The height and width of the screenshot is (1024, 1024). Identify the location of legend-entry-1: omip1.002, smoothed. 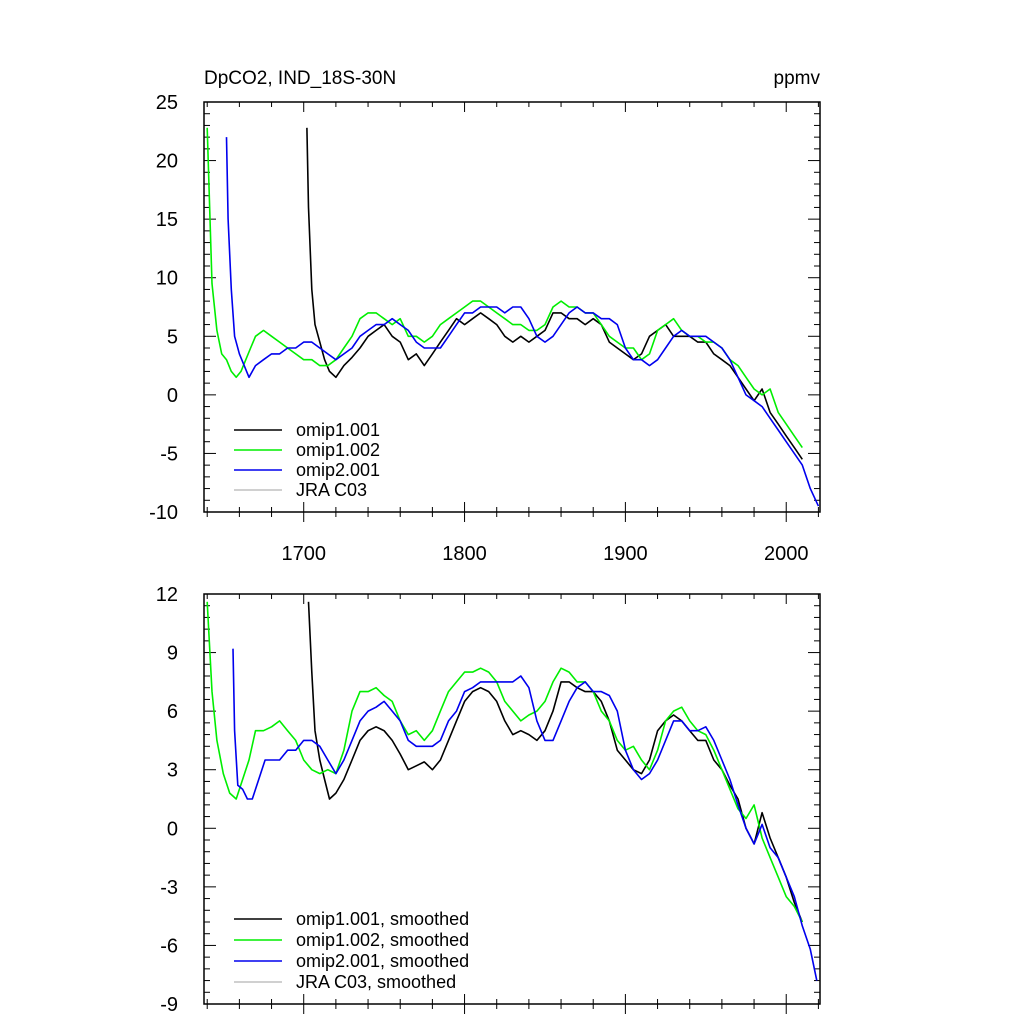
(382, 940).